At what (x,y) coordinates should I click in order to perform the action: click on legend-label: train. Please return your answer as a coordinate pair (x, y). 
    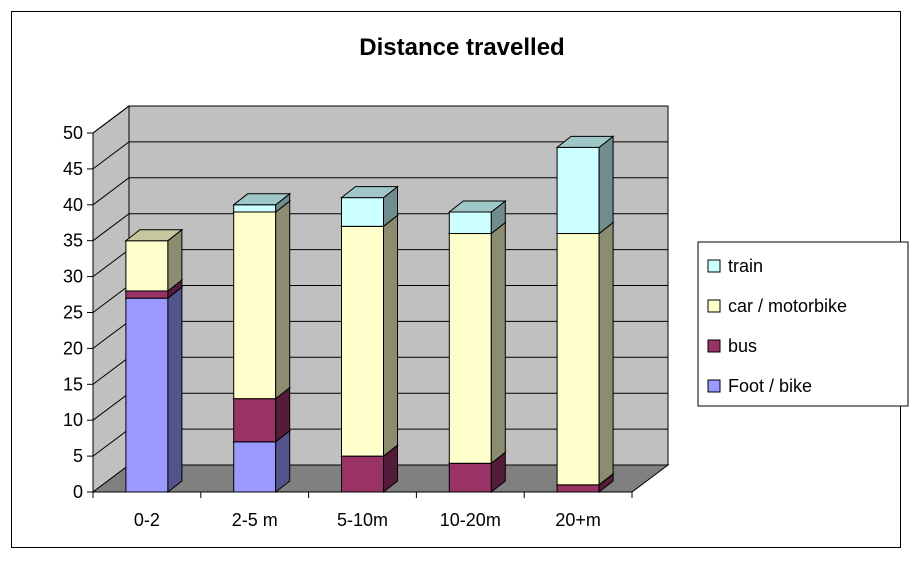
    Looking at the image, I should click on (745, 266).